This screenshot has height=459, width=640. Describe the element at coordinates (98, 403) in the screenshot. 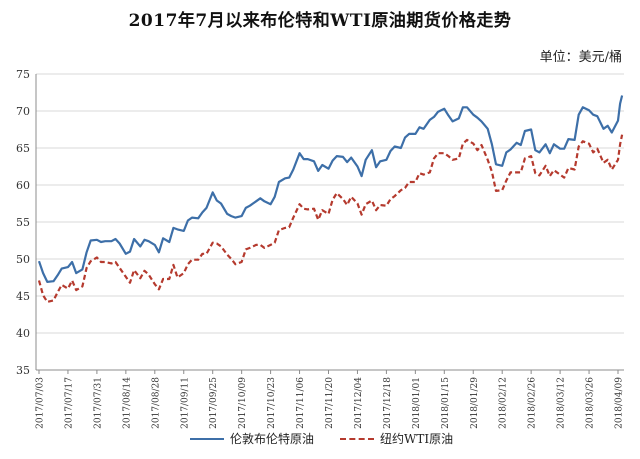

I see `x-tick-label: 2017/07/31` at that location.